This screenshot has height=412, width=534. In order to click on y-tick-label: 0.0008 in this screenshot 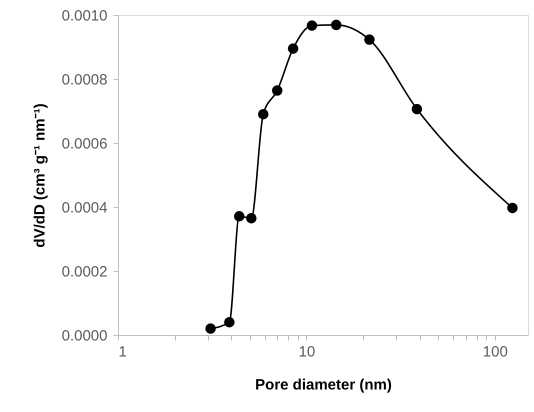, I will do `click(85, 80)`.